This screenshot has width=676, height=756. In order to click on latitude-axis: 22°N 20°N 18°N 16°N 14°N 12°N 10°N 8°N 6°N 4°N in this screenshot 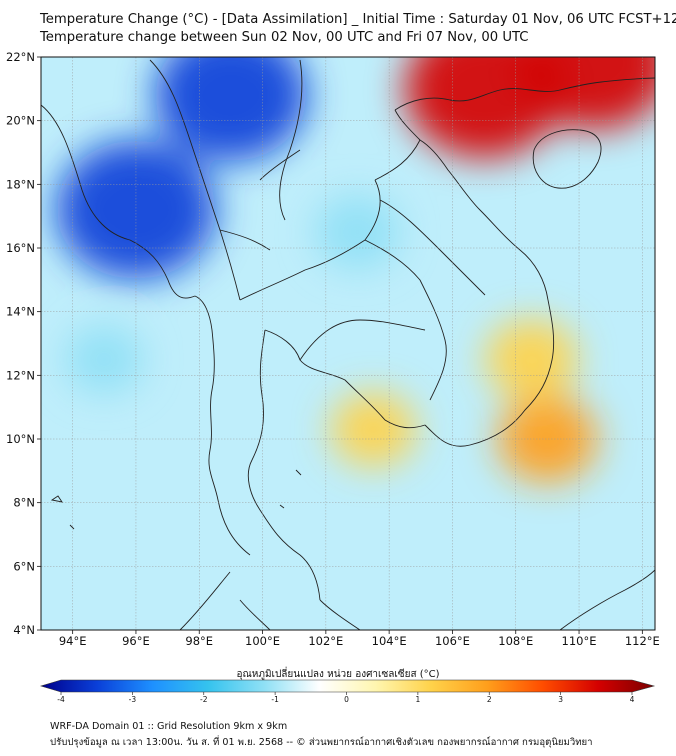, I will do `click(23, 343)`.